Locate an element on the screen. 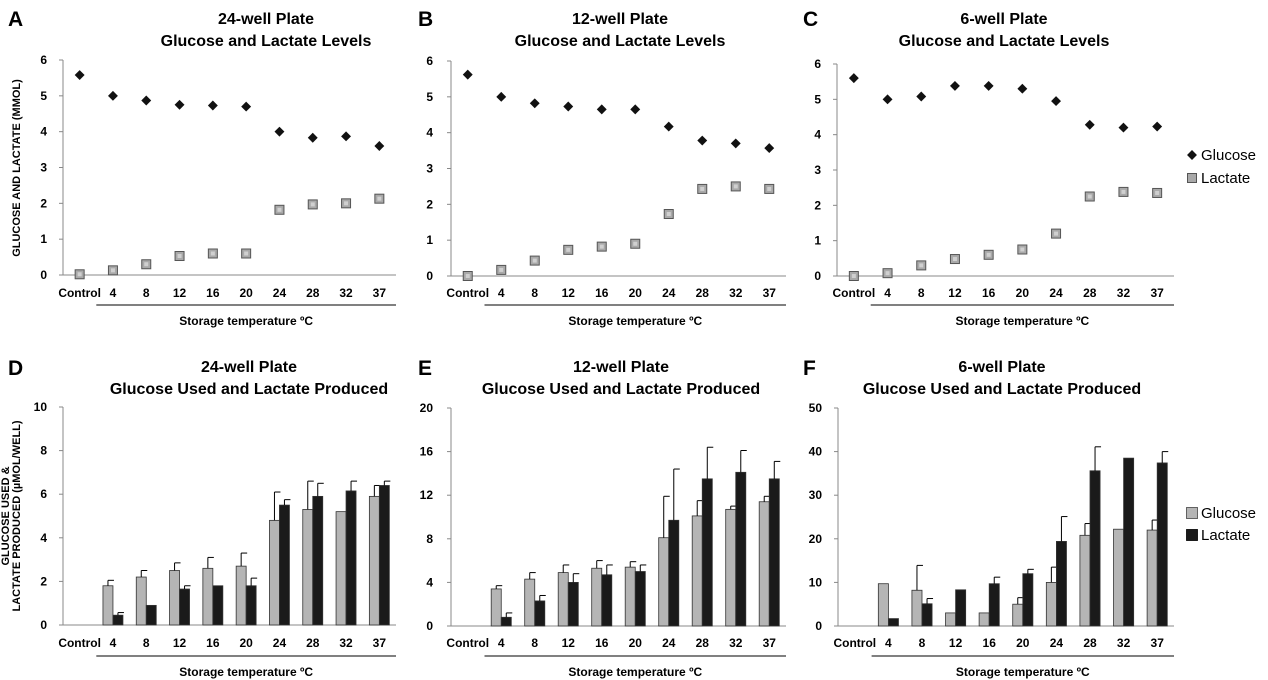 The image size is (1268, 680). x-axis-label-d: Storage temperature ºC is located at coordinates (246, 672).